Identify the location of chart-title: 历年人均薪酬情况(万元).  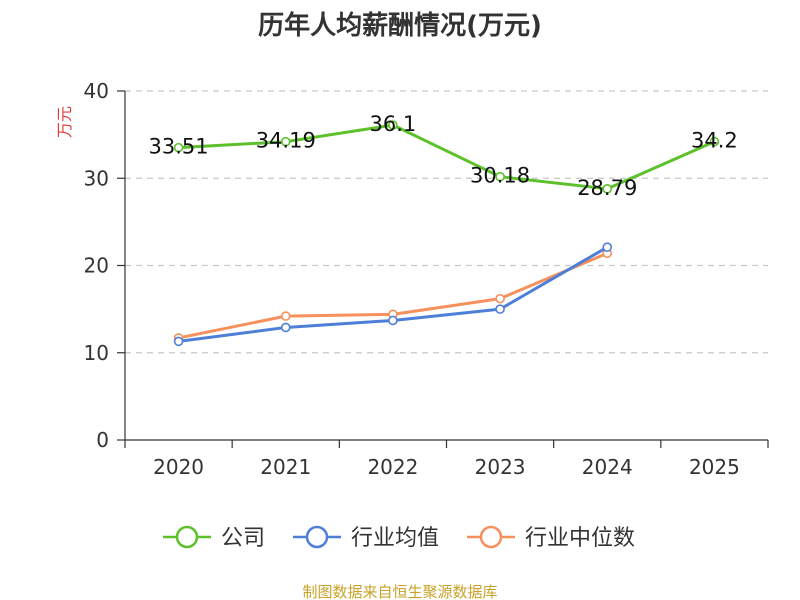
(400, 25).